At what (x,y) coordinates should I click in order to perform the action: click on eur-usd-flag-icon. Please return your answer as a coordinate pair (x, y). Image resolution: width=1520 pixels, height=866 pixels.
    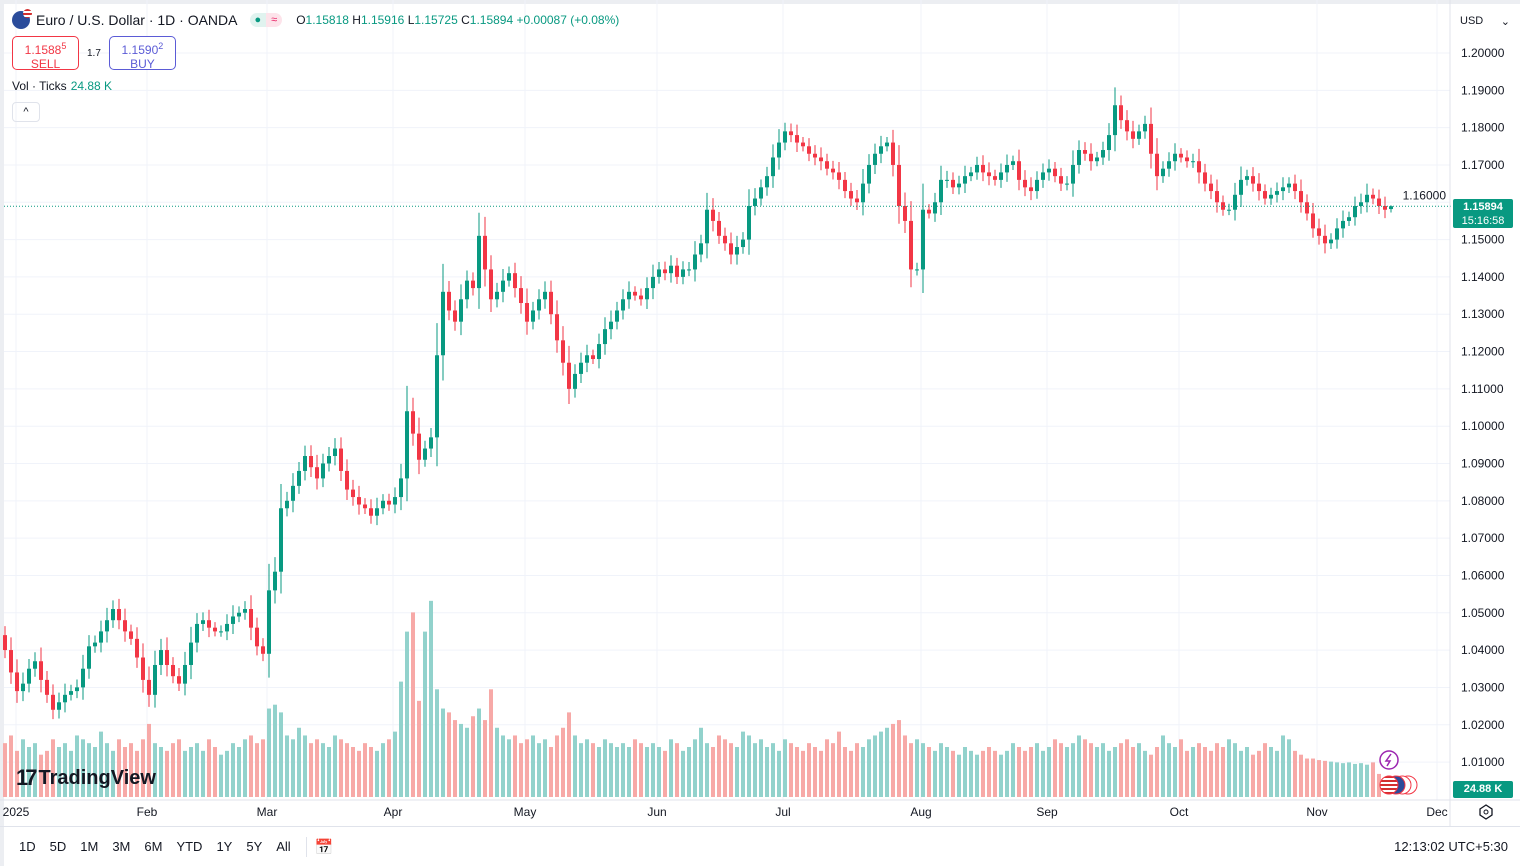
    Looking at the image, I should click on (22, 19).